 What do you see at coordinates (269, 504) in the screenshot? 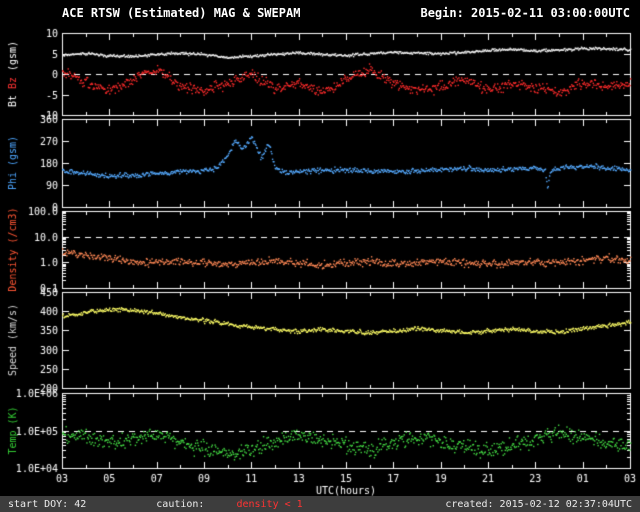
I see `caution-value: density < 1` at bounding box center [269, 504].